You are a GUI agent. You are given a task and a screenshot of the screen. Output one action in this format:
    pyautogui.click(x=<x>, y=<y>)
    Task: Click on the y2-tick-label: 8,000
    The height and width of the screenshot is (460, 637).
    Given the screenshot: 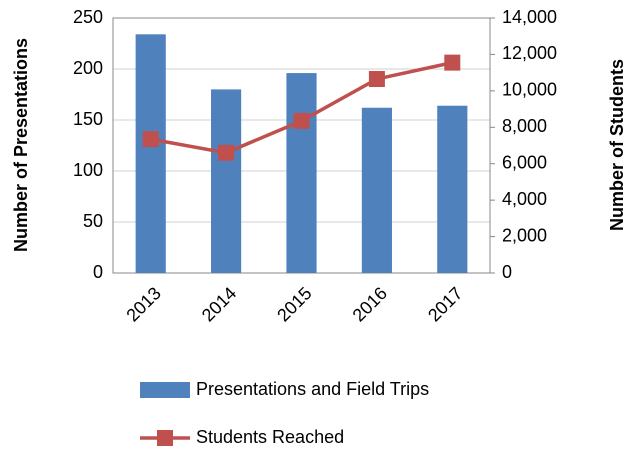 What is the action you would take?
    pyautogui.click(x=524, y=126)
    